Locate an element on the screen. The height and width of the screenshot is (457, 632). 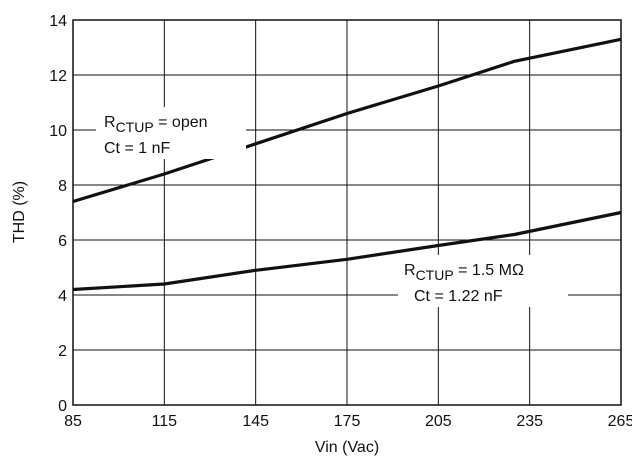
annotation-open: RCTUP = open Ct = 1 nF is located at coordinates (171, 133).